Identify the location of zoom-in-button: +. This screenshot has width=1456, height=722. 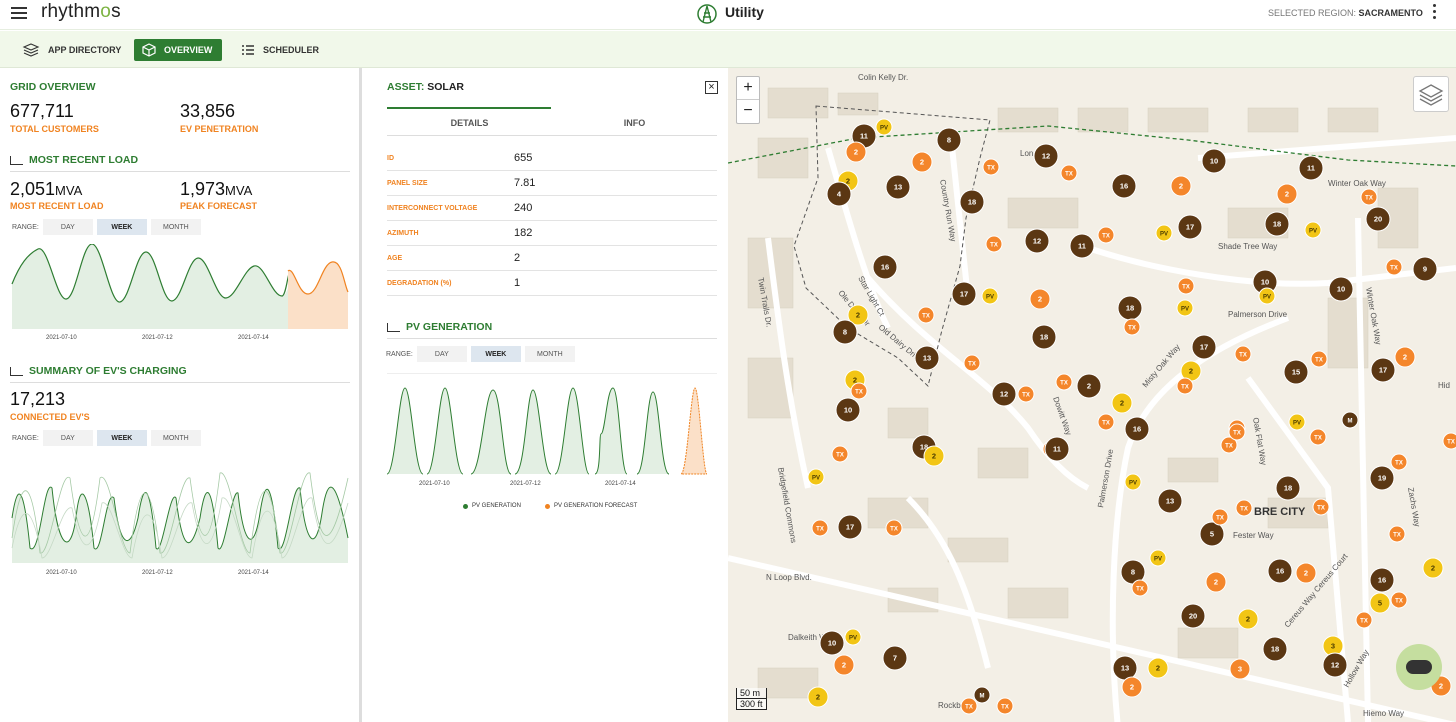
(748, 88).